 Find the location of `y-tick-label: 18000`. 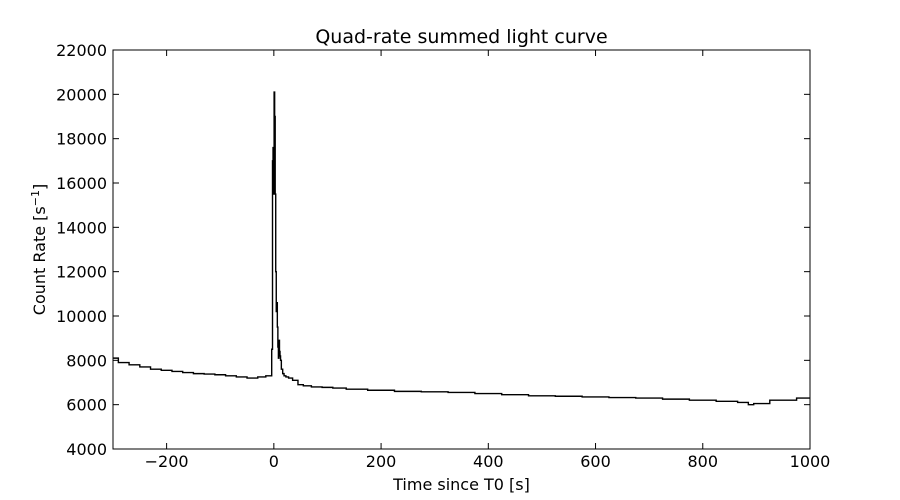

y-tick-label: 18000 is located at coordinates (81, 139).